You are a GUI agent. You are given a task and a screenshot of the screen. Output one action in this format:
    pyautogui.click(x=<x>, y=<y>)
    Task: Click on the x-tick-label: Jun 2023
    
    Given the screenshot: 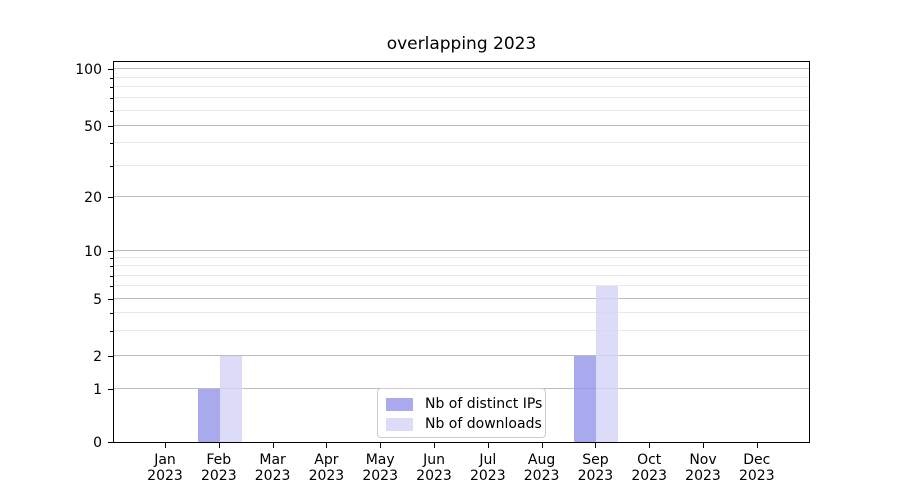 What is the action you would take?
    pyautogui.click(x=434, y=468)
    